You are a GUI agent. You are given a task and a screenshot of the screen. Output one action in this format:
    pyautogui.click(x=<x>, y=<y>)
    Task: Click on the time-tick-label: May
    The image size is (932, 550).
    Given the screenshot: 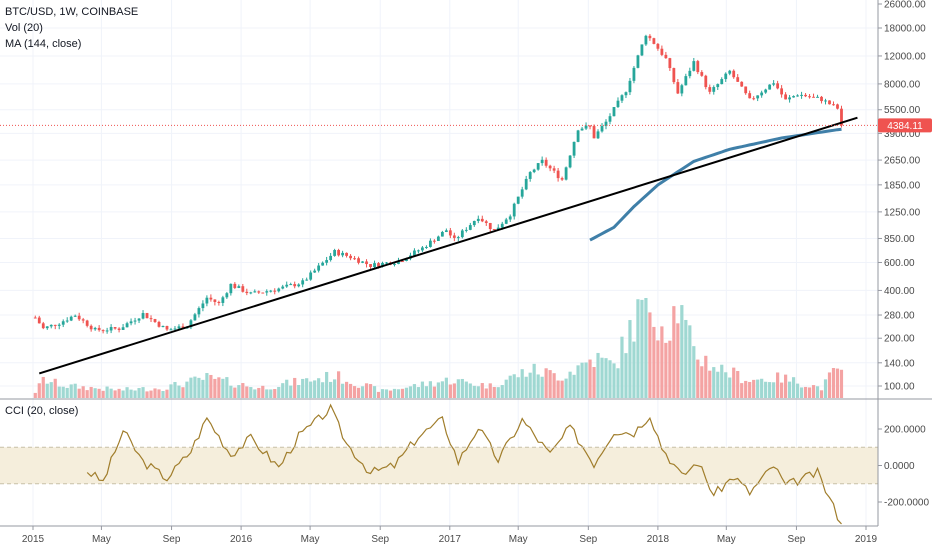 What is the action you would take?
    pyautogui.click(x=101, y=539)
    